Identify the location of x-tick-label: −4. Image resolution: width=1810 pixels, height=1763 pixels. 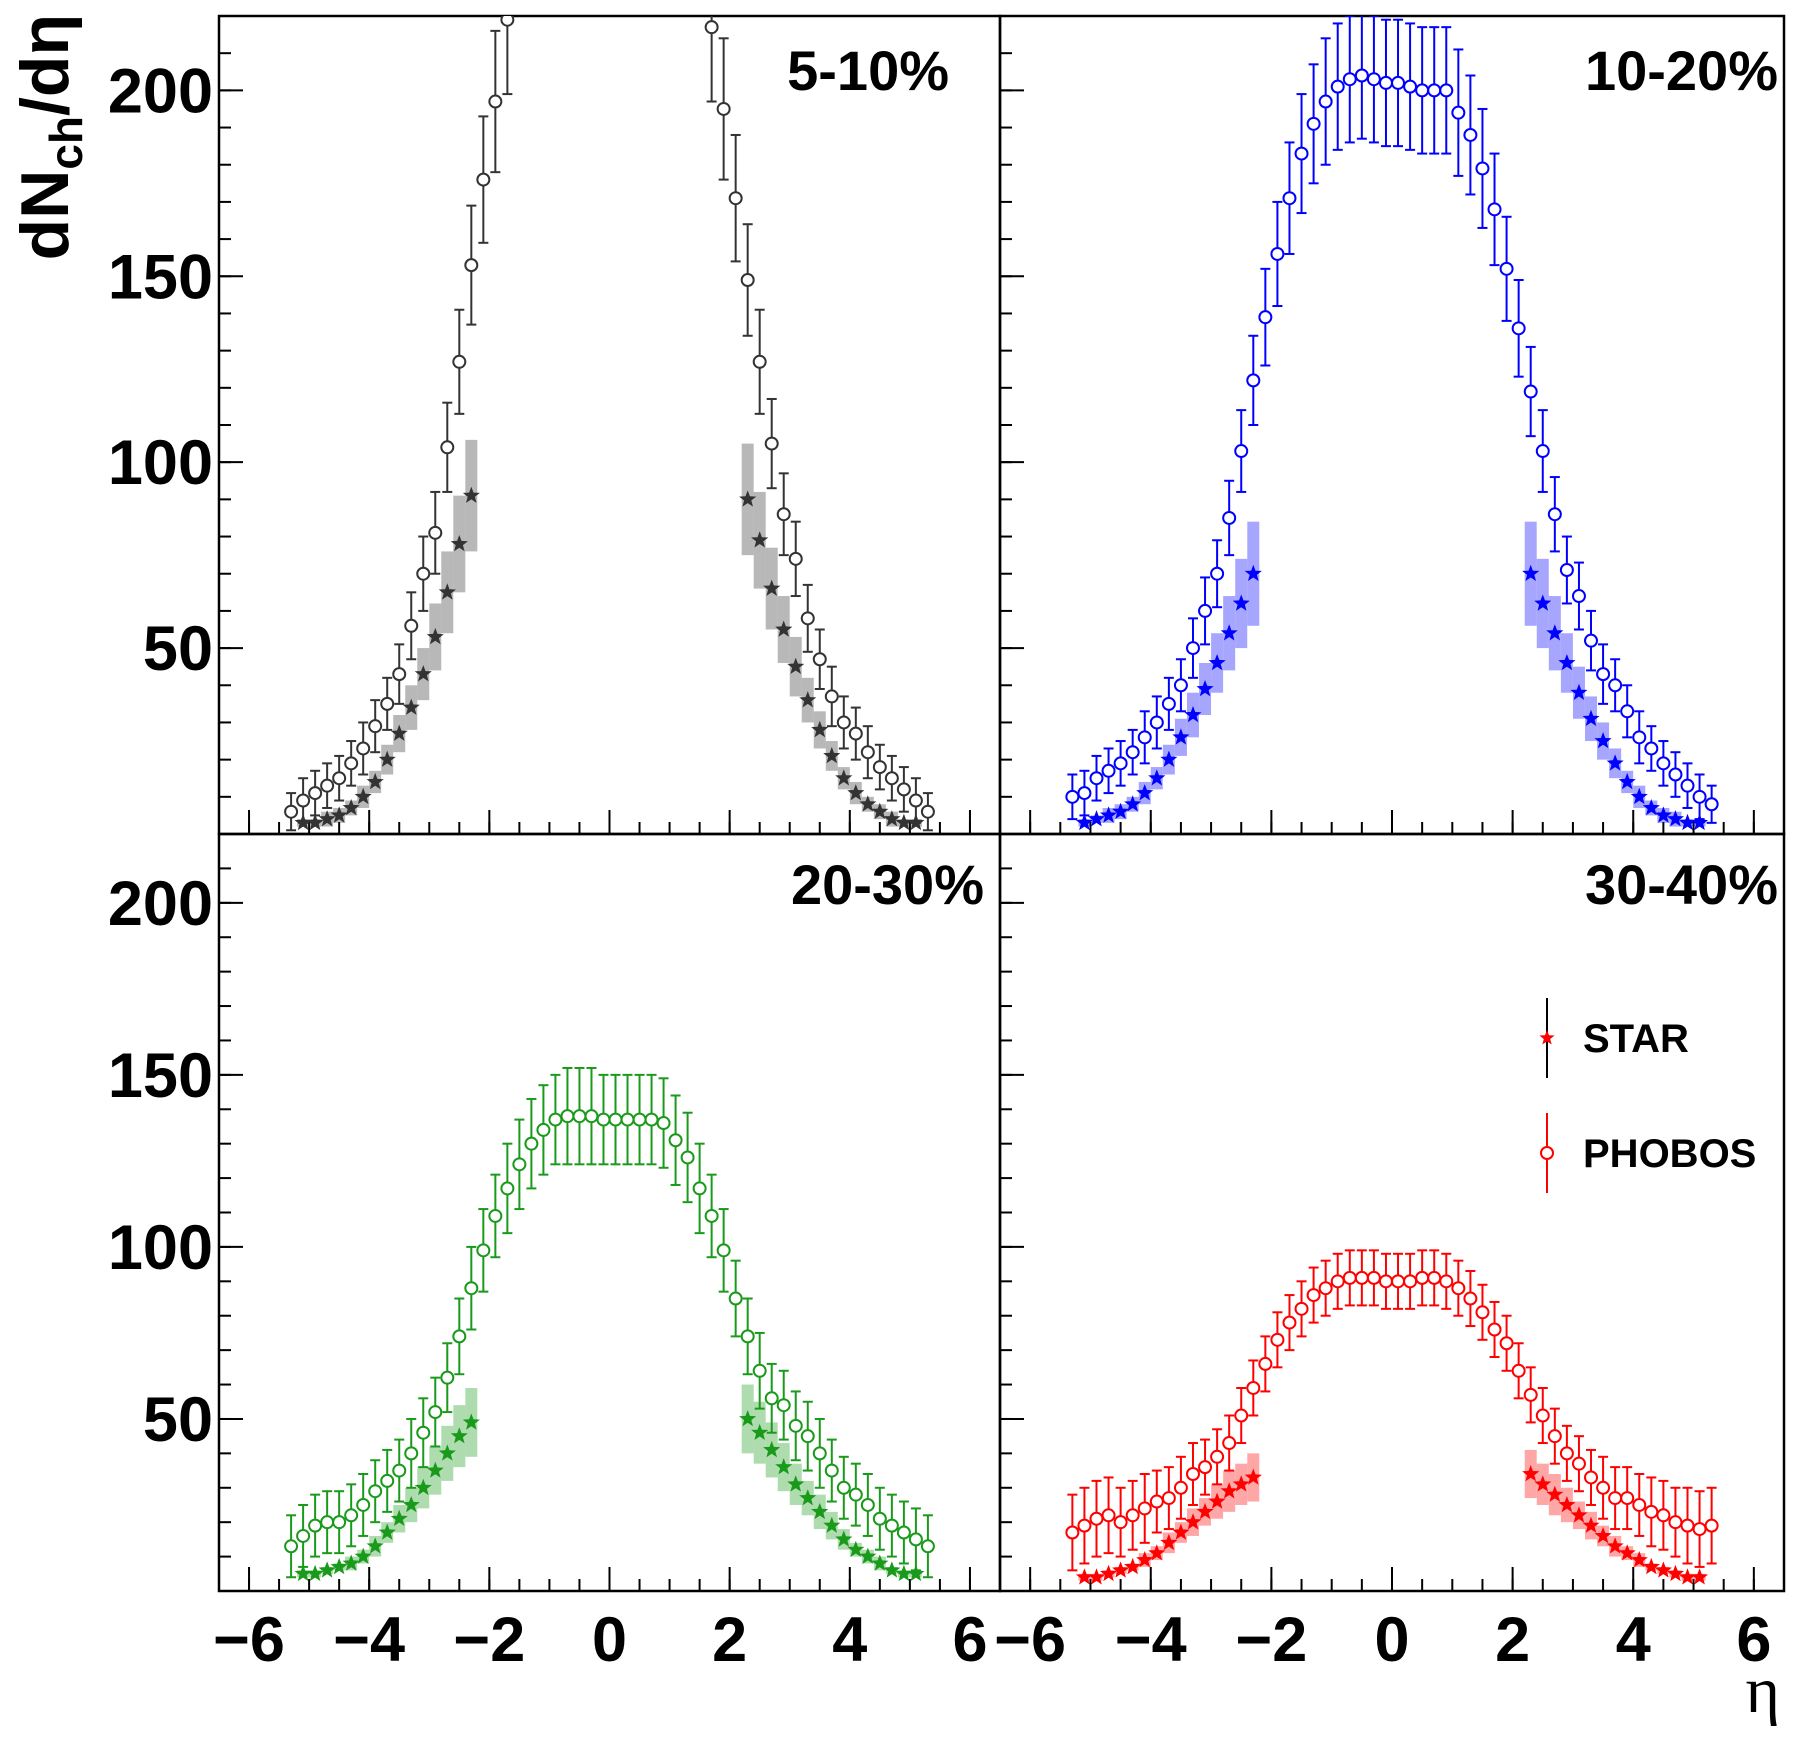
(1151, 1640).